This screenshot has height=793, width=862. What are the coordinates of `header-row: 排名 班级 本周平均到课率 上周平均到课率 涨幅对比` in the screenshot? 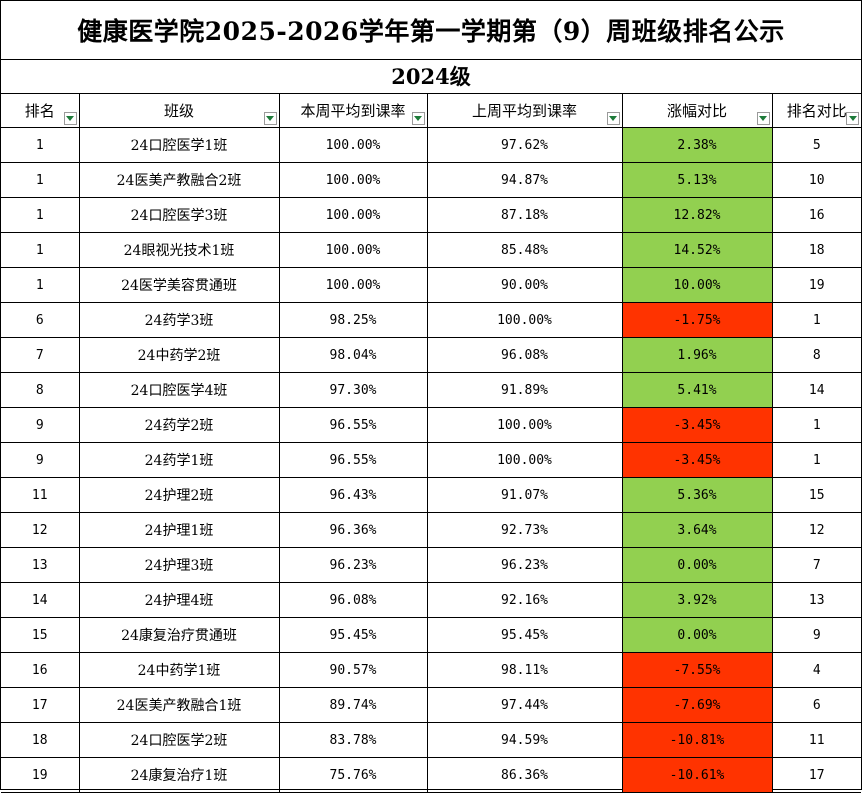 It's located at (431, 110).